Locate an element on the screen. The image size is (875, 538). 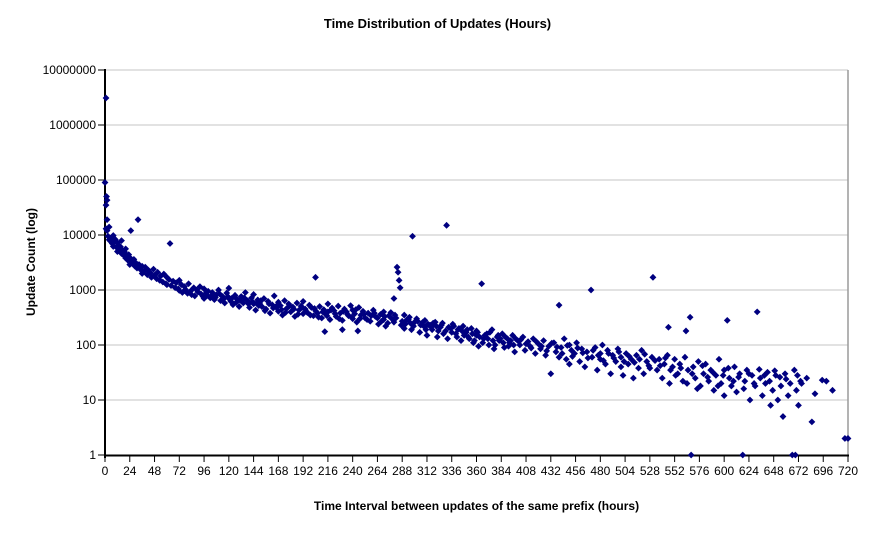
x-tick-label: 408 is located at coordinates (526, 471).